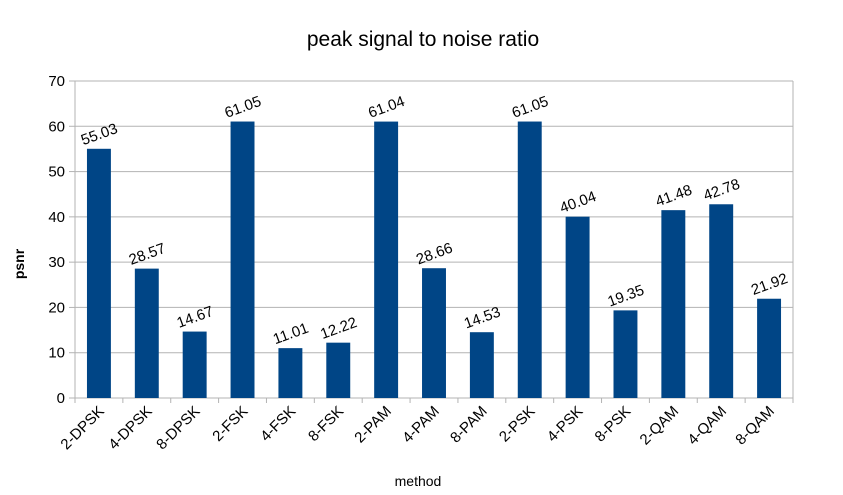 Image resolution: width=843 pixels, height=495 pixels. What do you see at coordinates (386, 260) in the screenshot?
I see `bar-2-pam` at bounding box center [386, 260].